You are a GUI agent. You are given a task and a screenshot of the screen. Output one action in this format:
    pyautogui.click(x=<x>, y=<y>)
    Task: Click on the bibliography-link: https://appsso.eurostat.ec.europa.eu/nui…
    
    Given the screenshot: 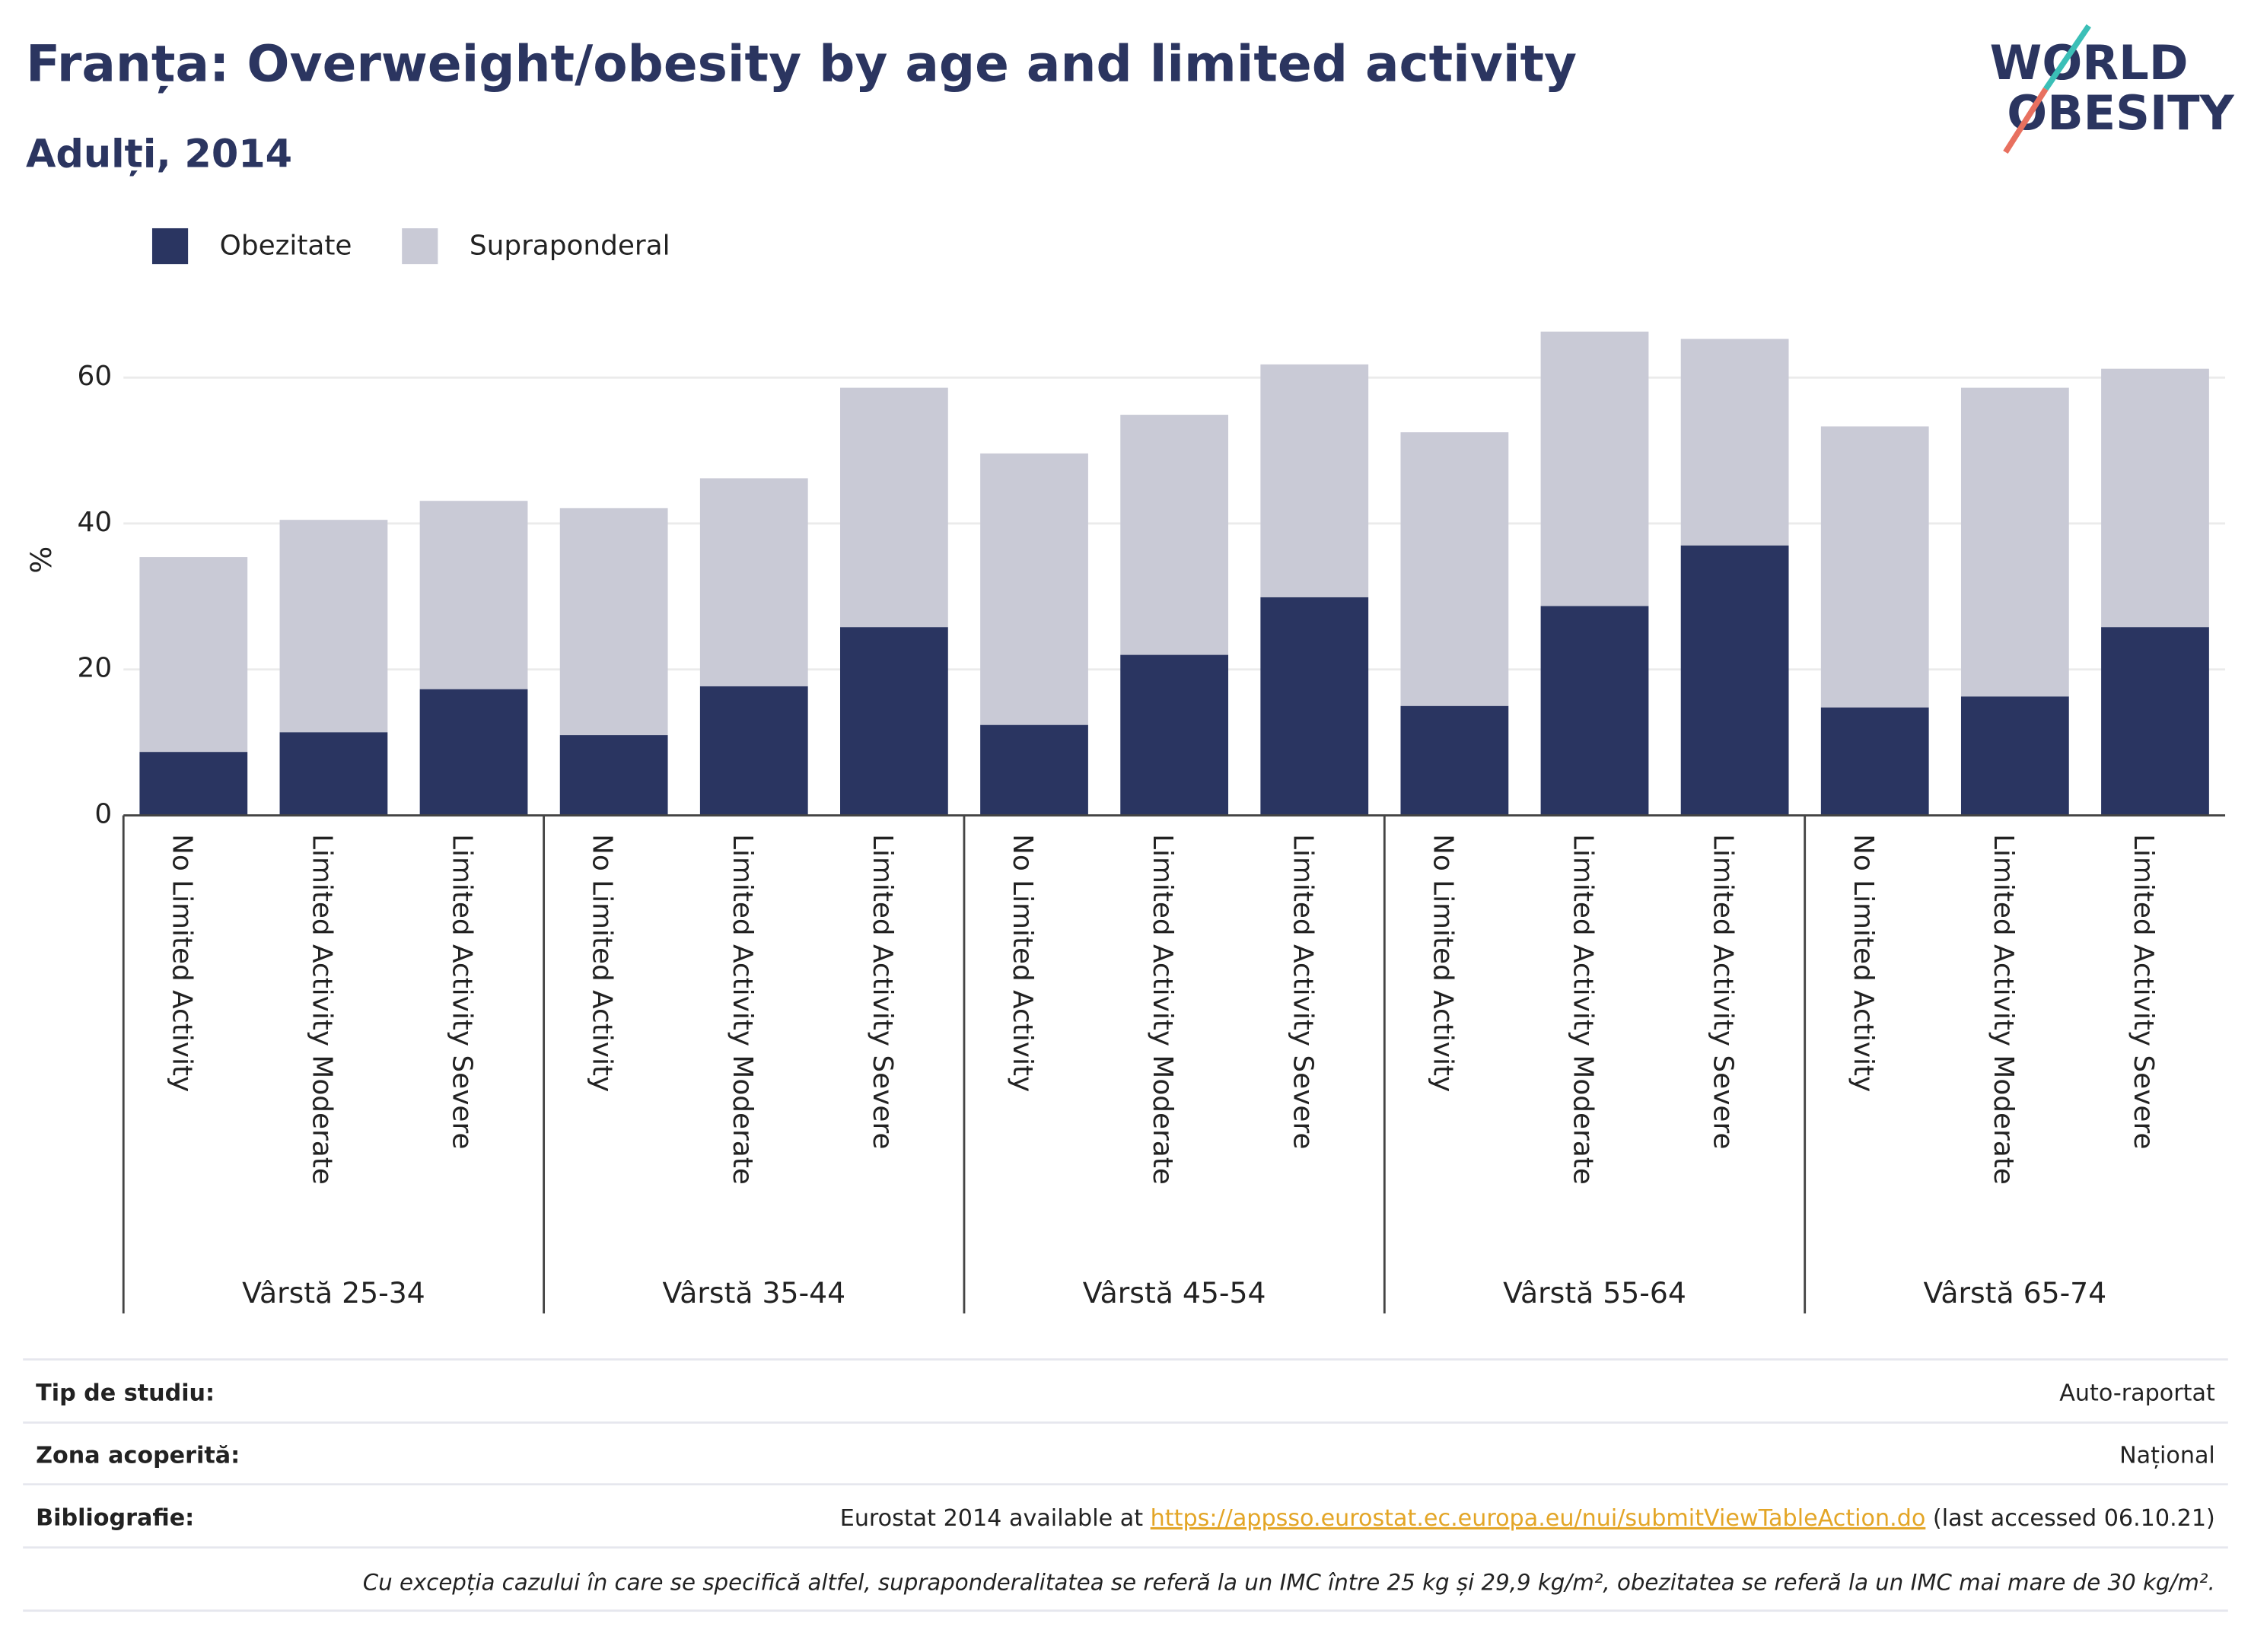 What is the action you would take?
    pyautogui.click(x=1538, y=1517)
    